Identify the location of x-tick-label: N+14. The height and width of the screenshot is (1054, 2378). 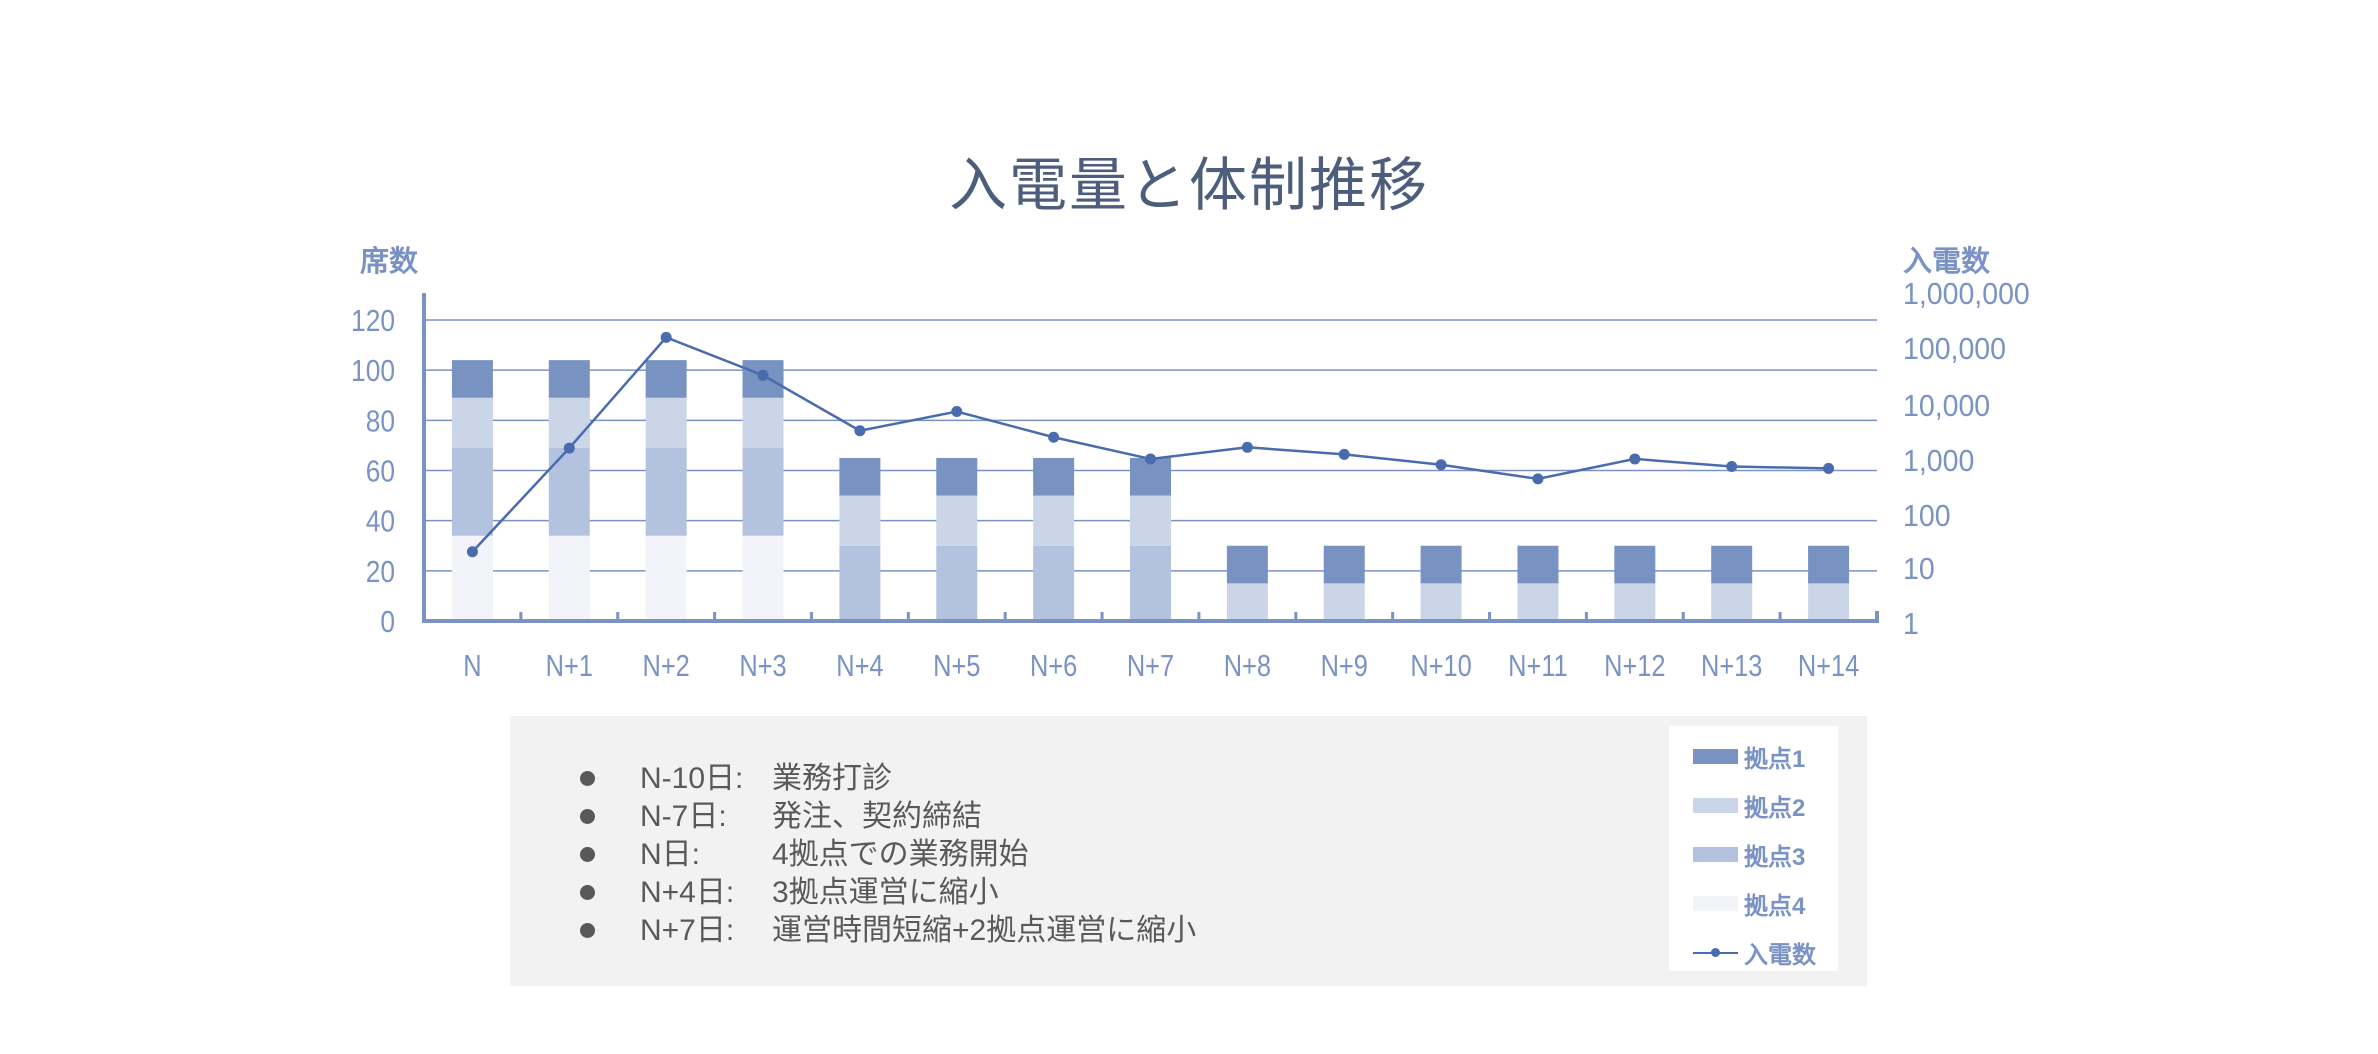
(1828, 666).